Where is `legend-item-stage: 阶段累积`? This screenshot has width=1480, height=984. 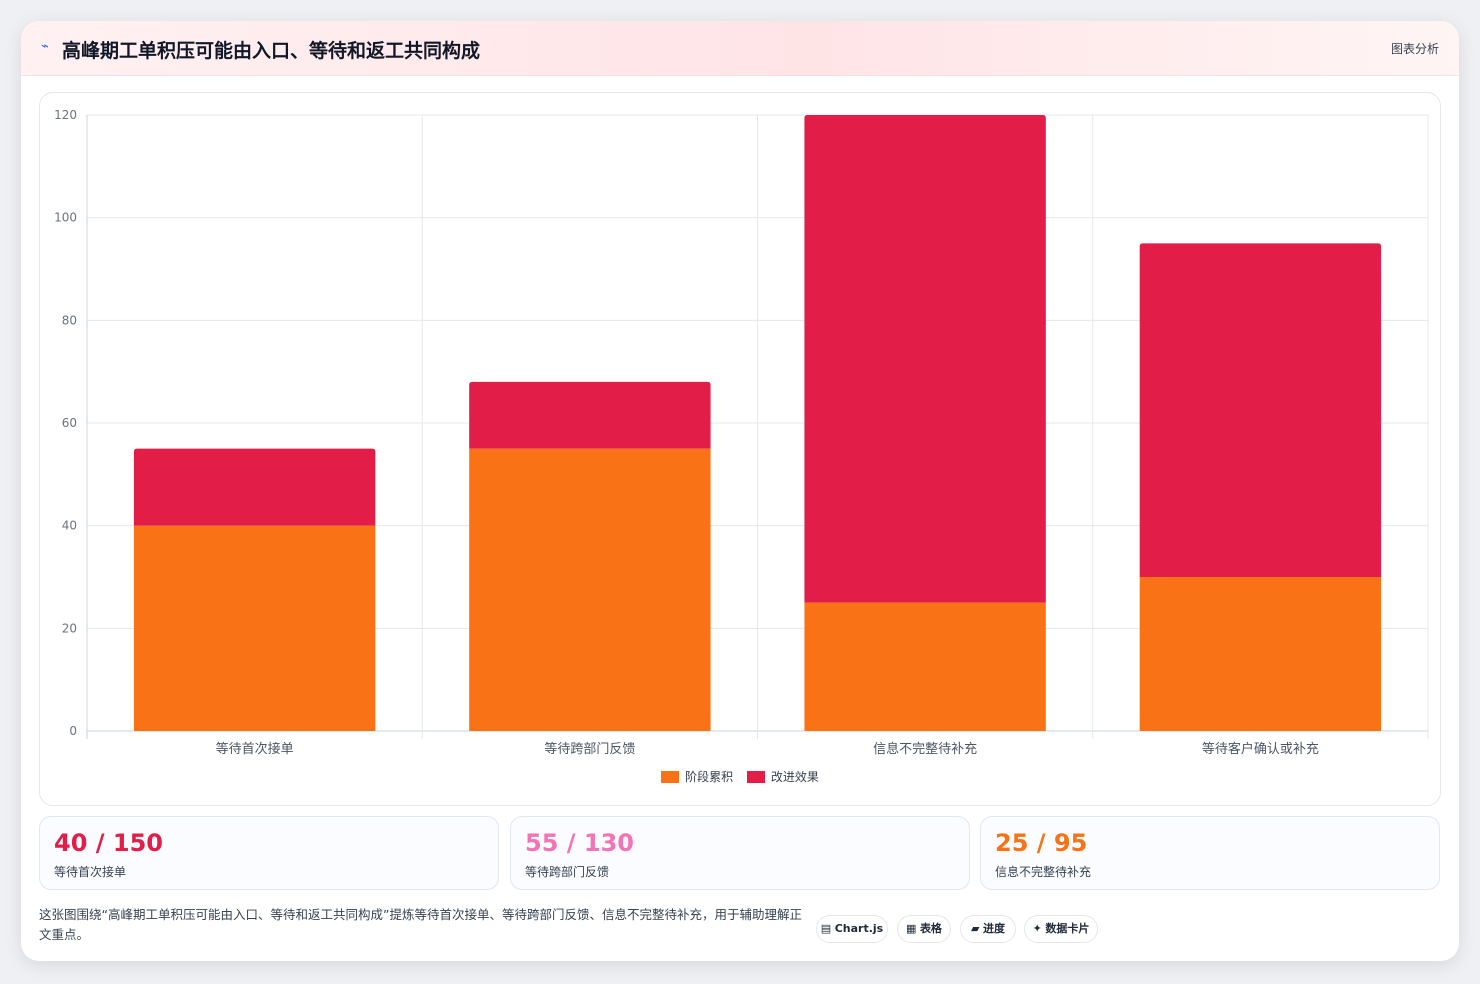 legend-item-stage: 阶段累积 is located at coordinates (697, 776).